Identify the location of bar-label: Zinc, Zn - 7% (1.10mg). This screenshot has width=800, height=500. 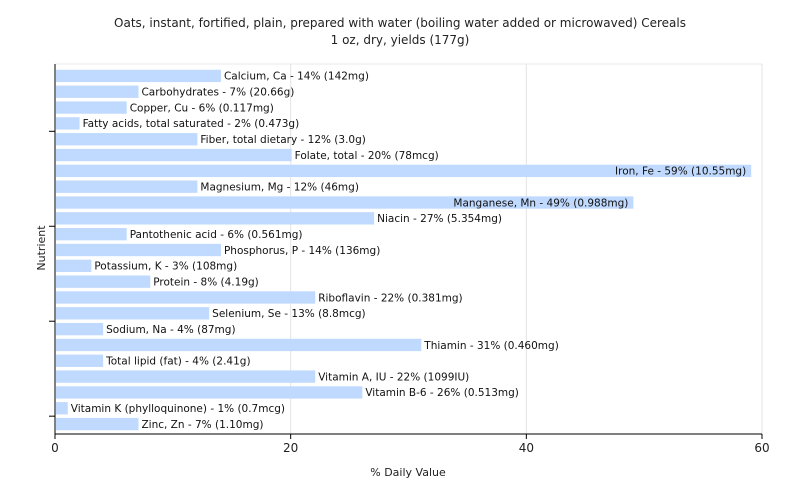
(202, 425).